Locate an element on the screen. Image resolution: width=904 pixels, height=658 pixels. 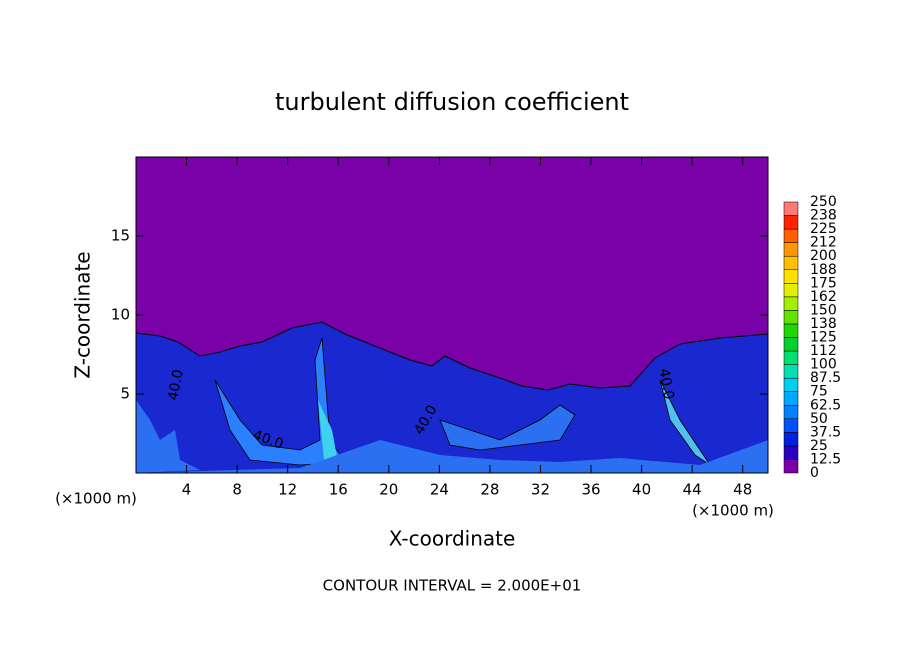
colorbar-label: 250 is located at coordinates (823, 202).